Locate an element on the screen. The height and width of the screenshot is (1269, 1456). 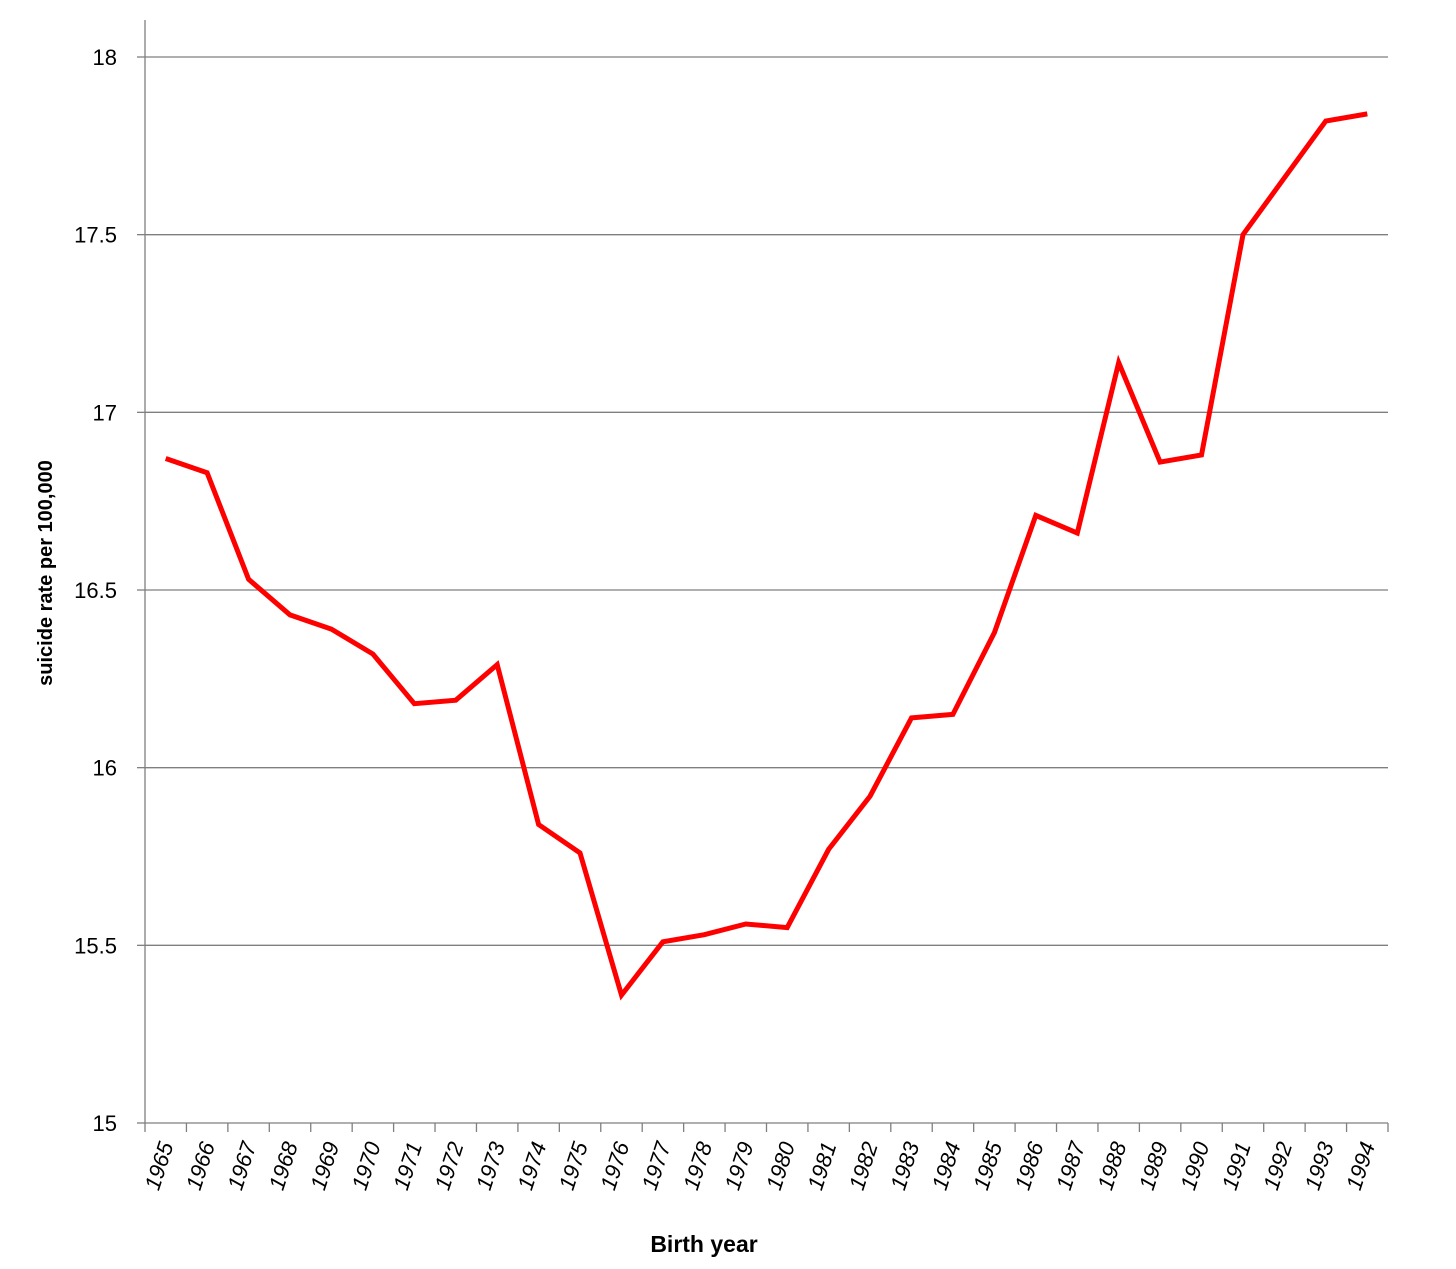
y-axis-title: suicide rate per 100,000 is located at coordinates (46, 573).